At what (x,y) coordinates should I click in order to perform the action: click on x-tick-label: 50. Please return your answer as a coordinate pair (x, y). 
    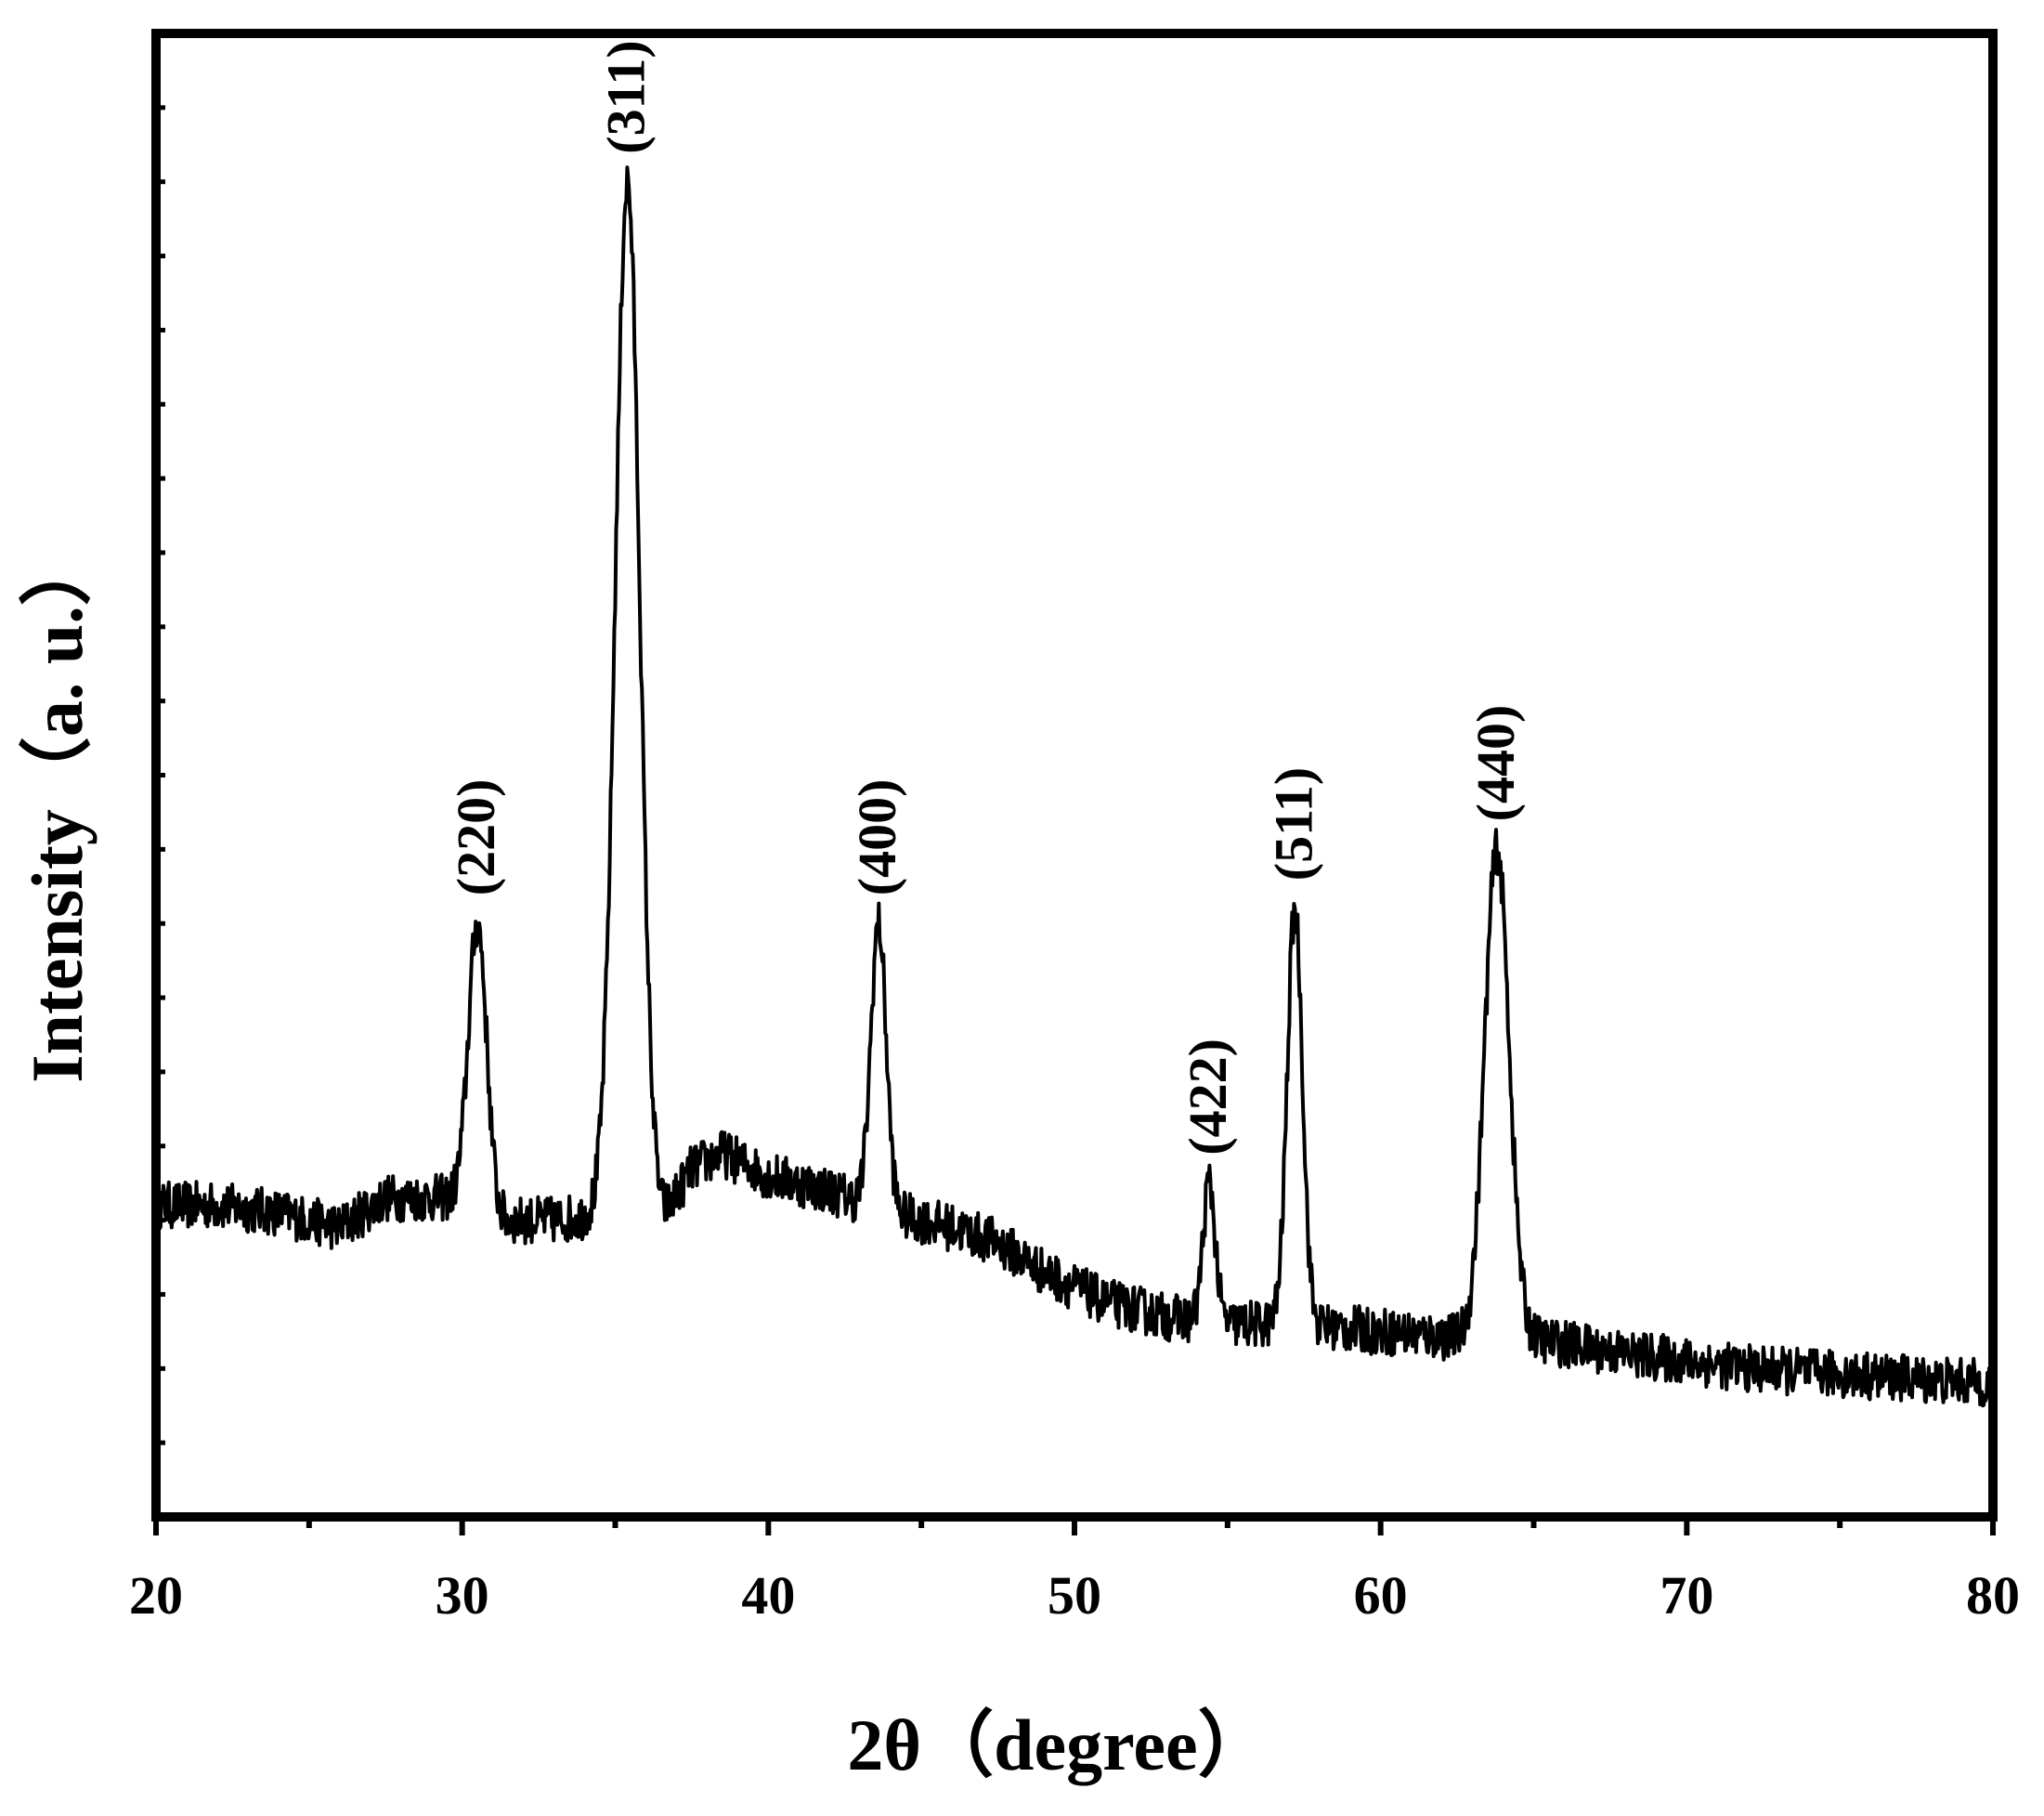
    Looking at the image, I should click on (1074, 1595).